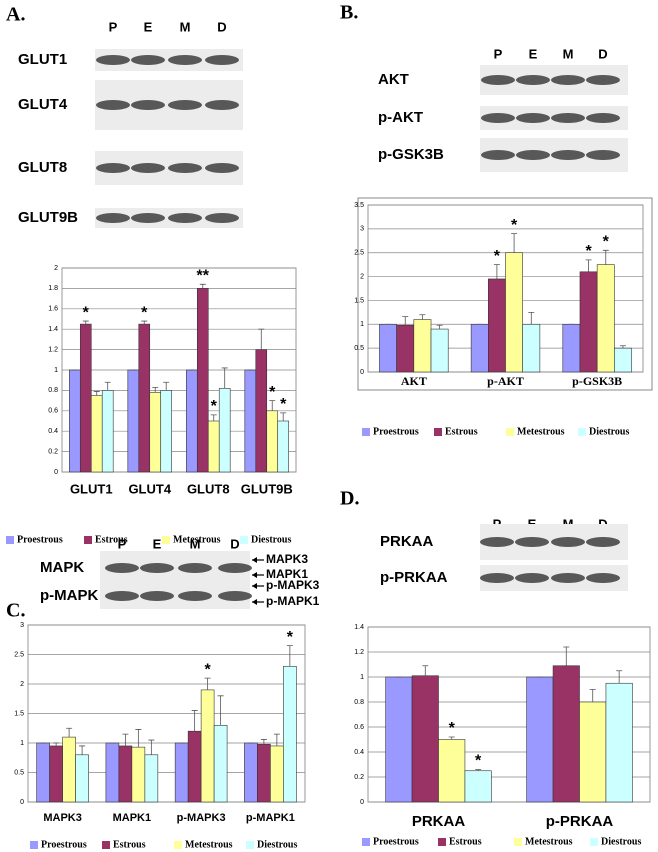 Image resolution: width=658 pixels, height=852 pixels. I want to click on blot-label: GLUT9B, so click(48, 217).